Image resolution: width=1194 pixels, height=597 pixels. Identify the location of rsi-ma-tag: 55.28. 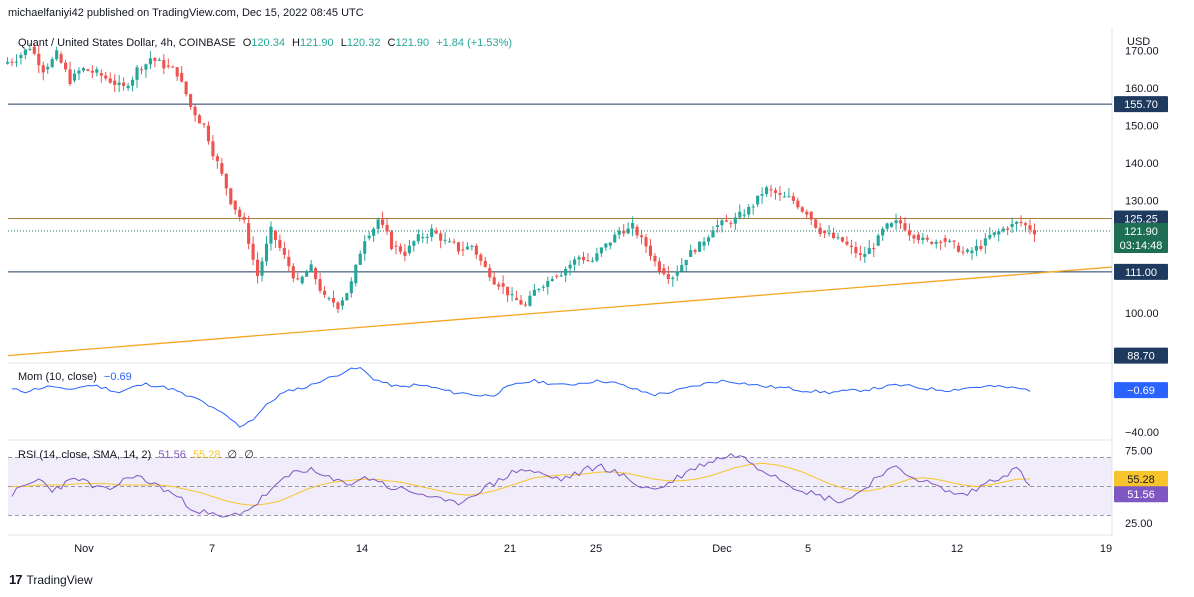
(1141, 480).